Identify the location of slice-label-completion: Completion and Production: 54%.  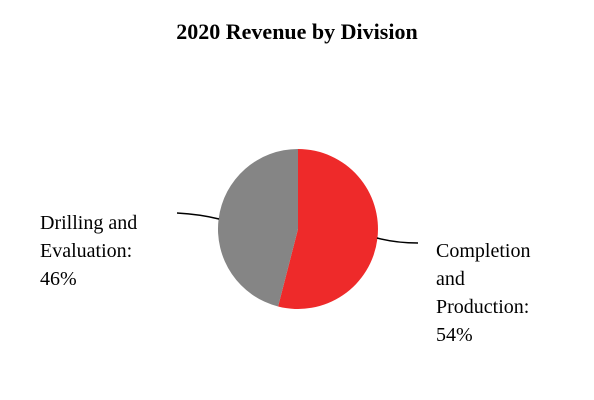
(483, 293).